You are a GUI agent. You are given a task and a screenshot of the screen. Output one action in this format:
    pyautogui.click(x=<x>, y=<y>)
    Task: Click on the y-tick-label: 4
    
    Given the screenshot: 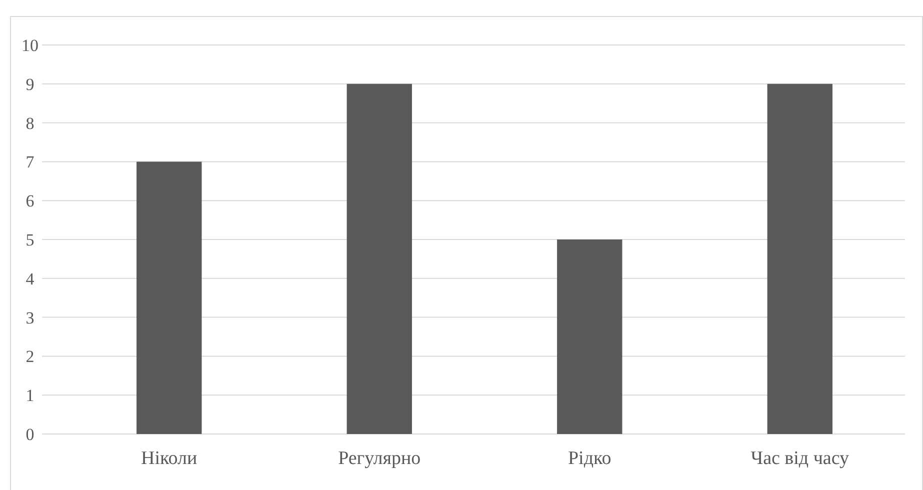 What is the action you would take?
    pyautogui.click(x=30, y=278)
    